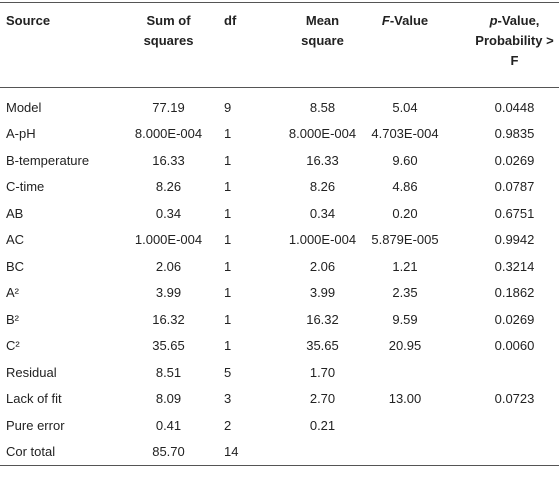  Describe the element at coordinates (279, 266) in the screenshot. I see `table-row: BC 2.06 1 2.06 1.21 0.3214` at that location.